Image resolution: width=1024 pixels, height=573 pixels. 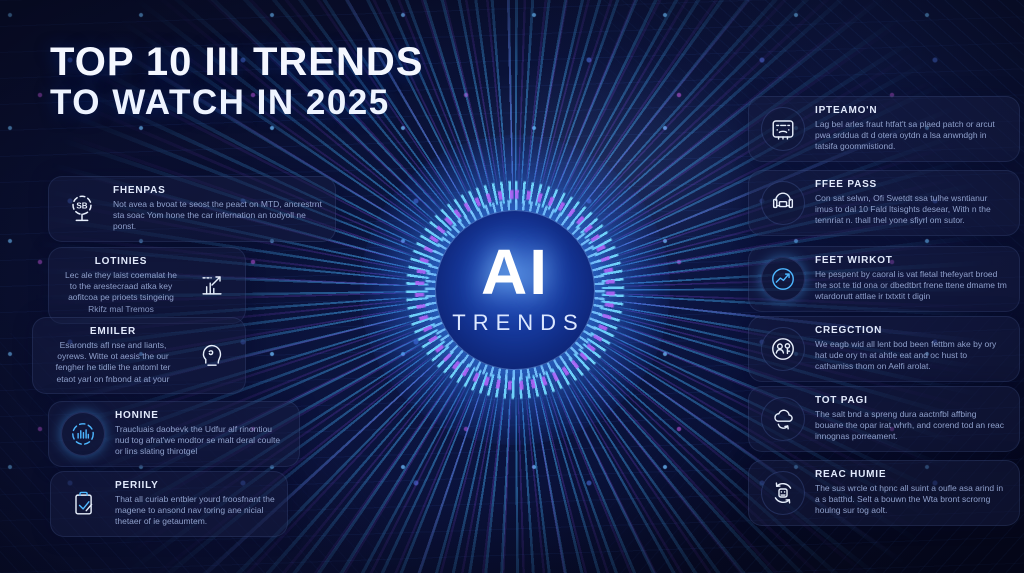 I want to click on trend-title: LOTINIES, so click(x=121, y=261).